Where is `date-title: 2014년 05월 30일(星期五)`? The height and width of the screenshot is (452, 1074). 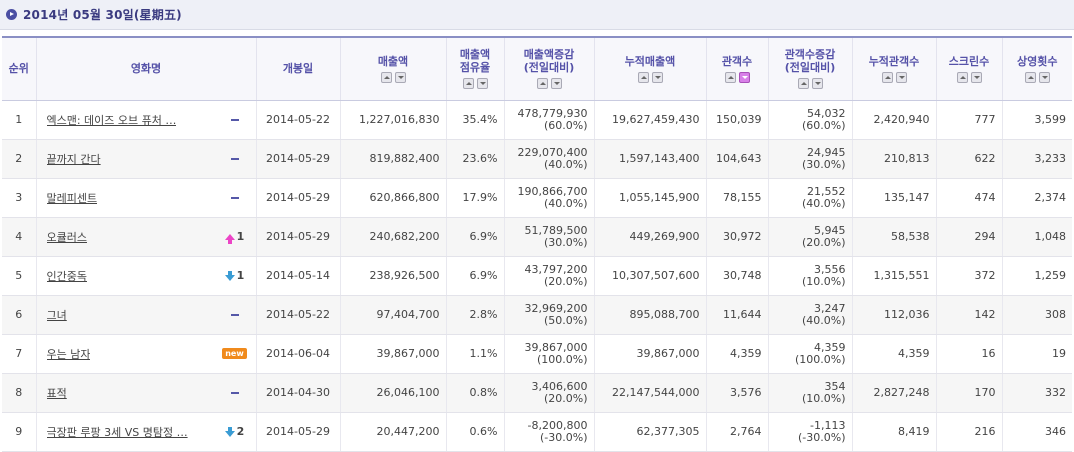 date-title: 2014년 05월 30일(星期五) is located at coordinates (102, 15).